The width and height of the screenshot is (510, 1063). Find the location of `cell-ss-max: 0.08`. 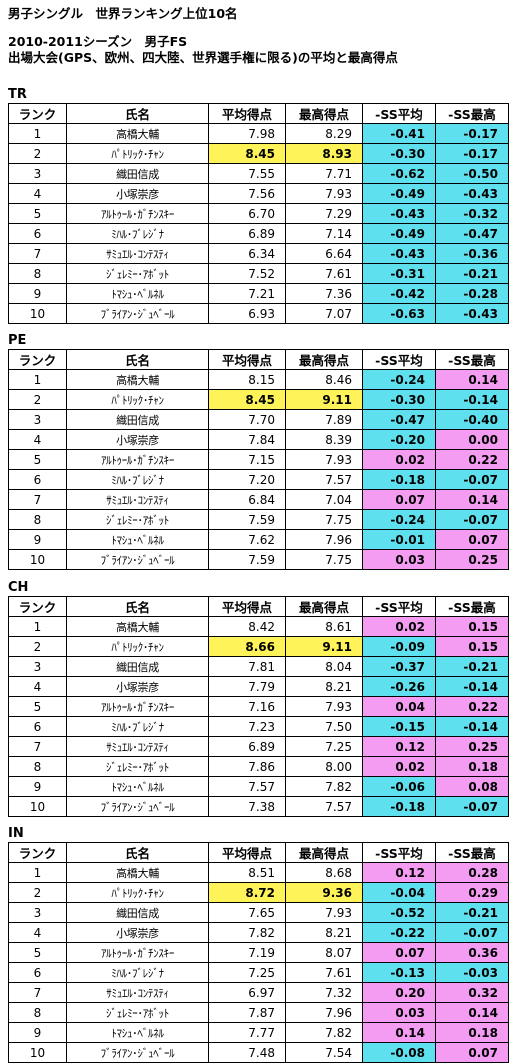

cell-ss-max: 0.08 is located at coordinates (472, 786).